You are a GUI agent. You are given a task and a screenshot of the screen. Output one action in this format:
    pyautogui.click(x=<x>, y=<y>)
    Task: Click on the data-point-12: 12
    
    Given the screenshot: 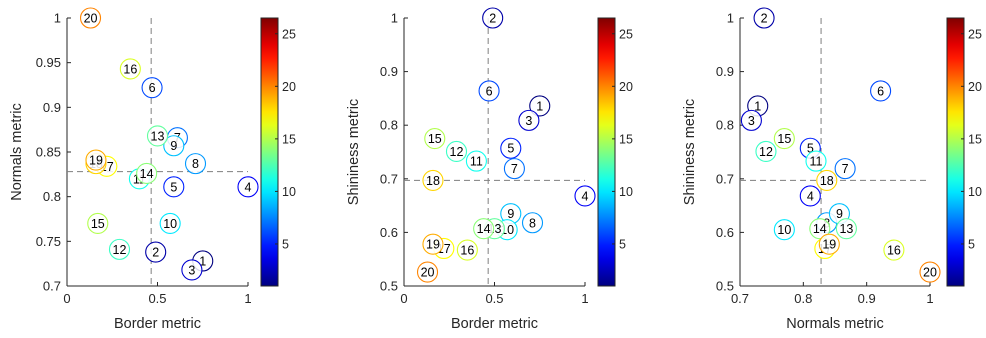 What is the action you would take?
    pyautogui.click(x=119, y=249)
    